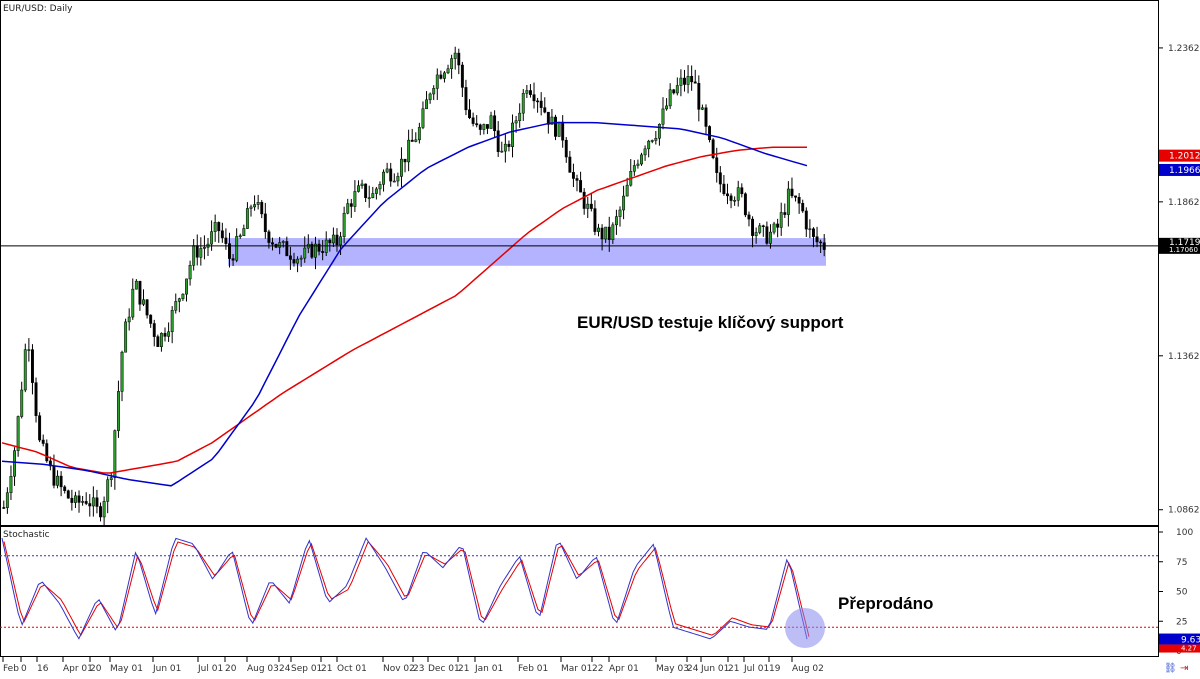  I want to click on support-annotation: EUR/USD testuje klíčový support, so click(710, 322).